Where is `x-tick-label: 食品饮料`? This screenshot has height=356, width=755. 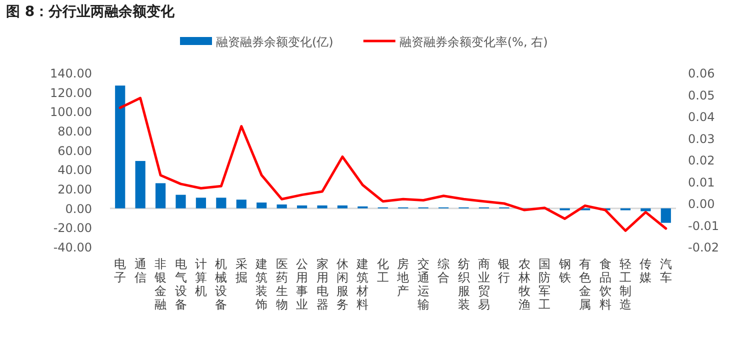 x-tick-label: 食品饮料 is located at coordinates (605, 284).